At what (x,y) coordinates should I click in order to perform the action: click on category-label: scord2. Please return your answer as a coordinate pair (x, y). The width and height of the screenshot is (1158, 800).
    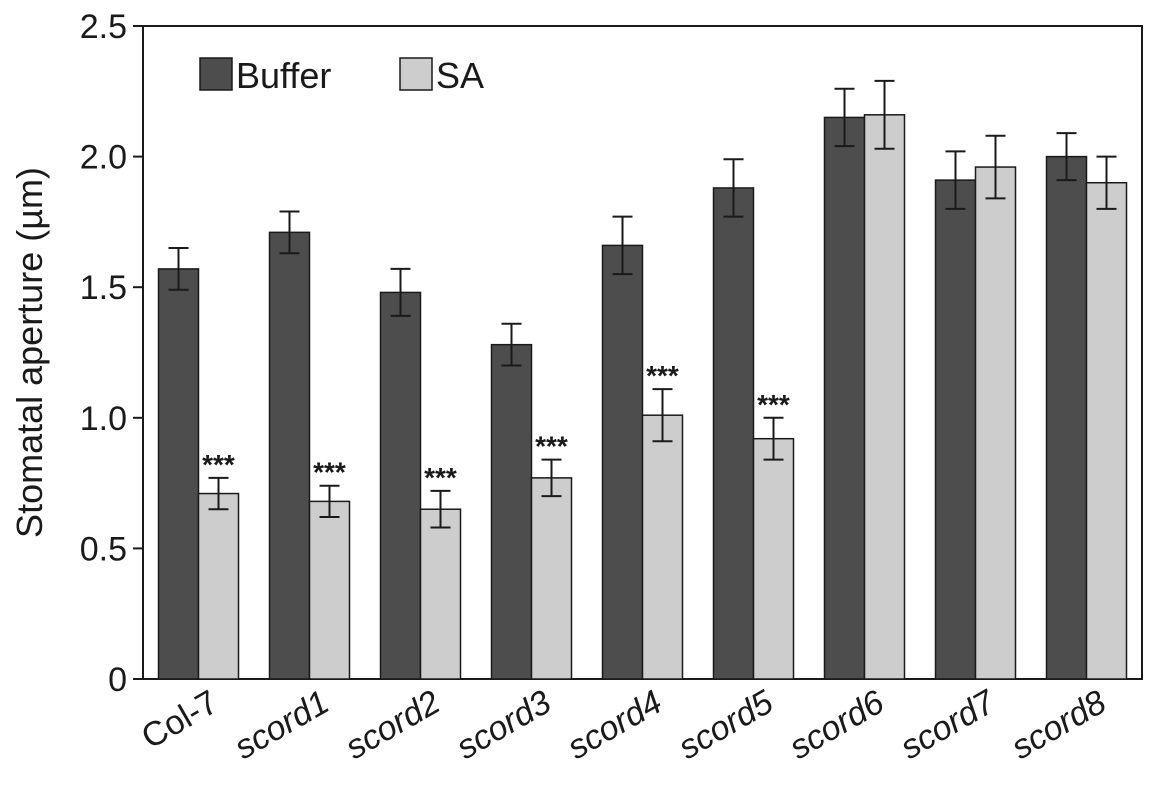
    Looking at the image, I should click on (392, 725).